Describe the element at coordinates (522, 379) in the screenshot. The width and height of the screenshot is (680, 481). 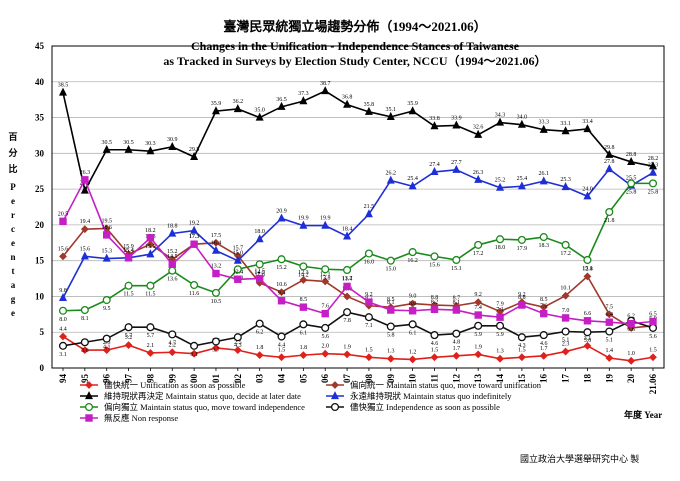
I see `x-tick-15: 15` at that location.